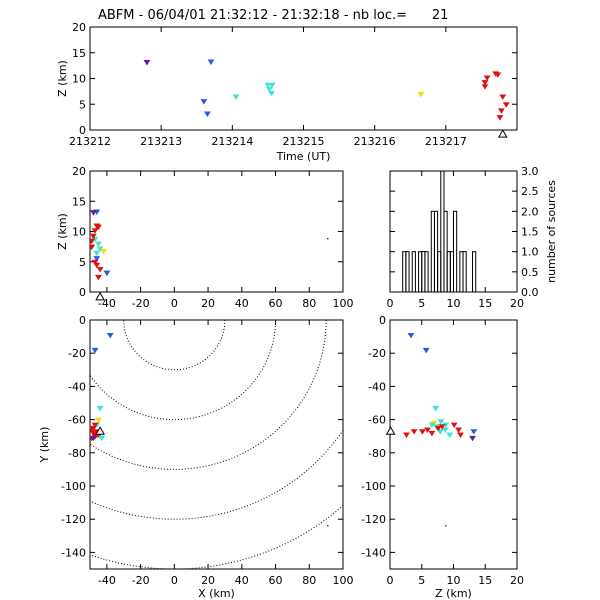  Describe the element at coordinates (90, 141) in the screenshot. I see `x-tick-label: 213212` at that location.